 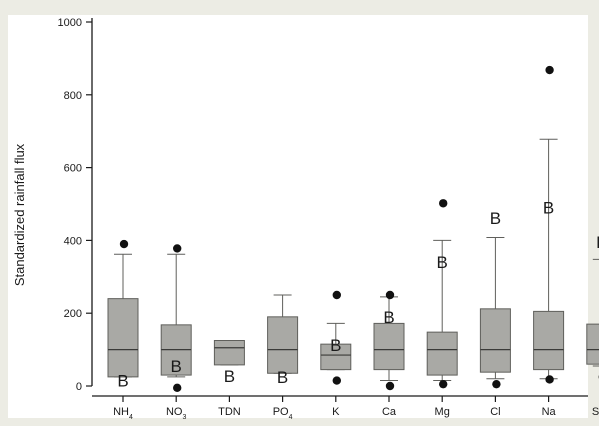 I want to click on x-tick-label: TDN, so click(x=229, y=412).